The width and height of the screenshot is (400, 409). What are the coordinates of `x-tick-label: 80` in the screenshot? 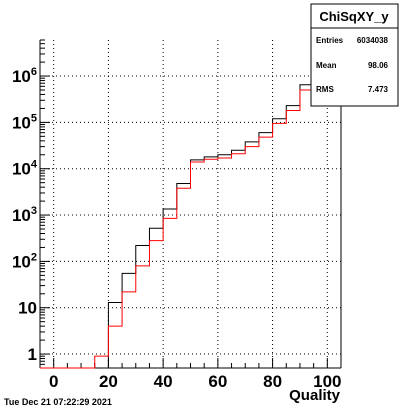 It's located at (272, 381).